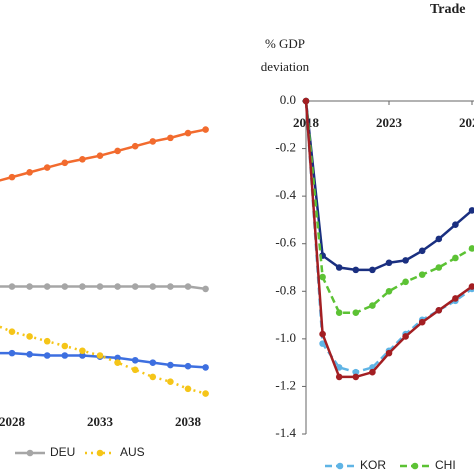 This screenshot has width=474, height=474. Describe the element at coordinates (373, 465) in the screenshot. I see `legend-label: KOR` at that location.